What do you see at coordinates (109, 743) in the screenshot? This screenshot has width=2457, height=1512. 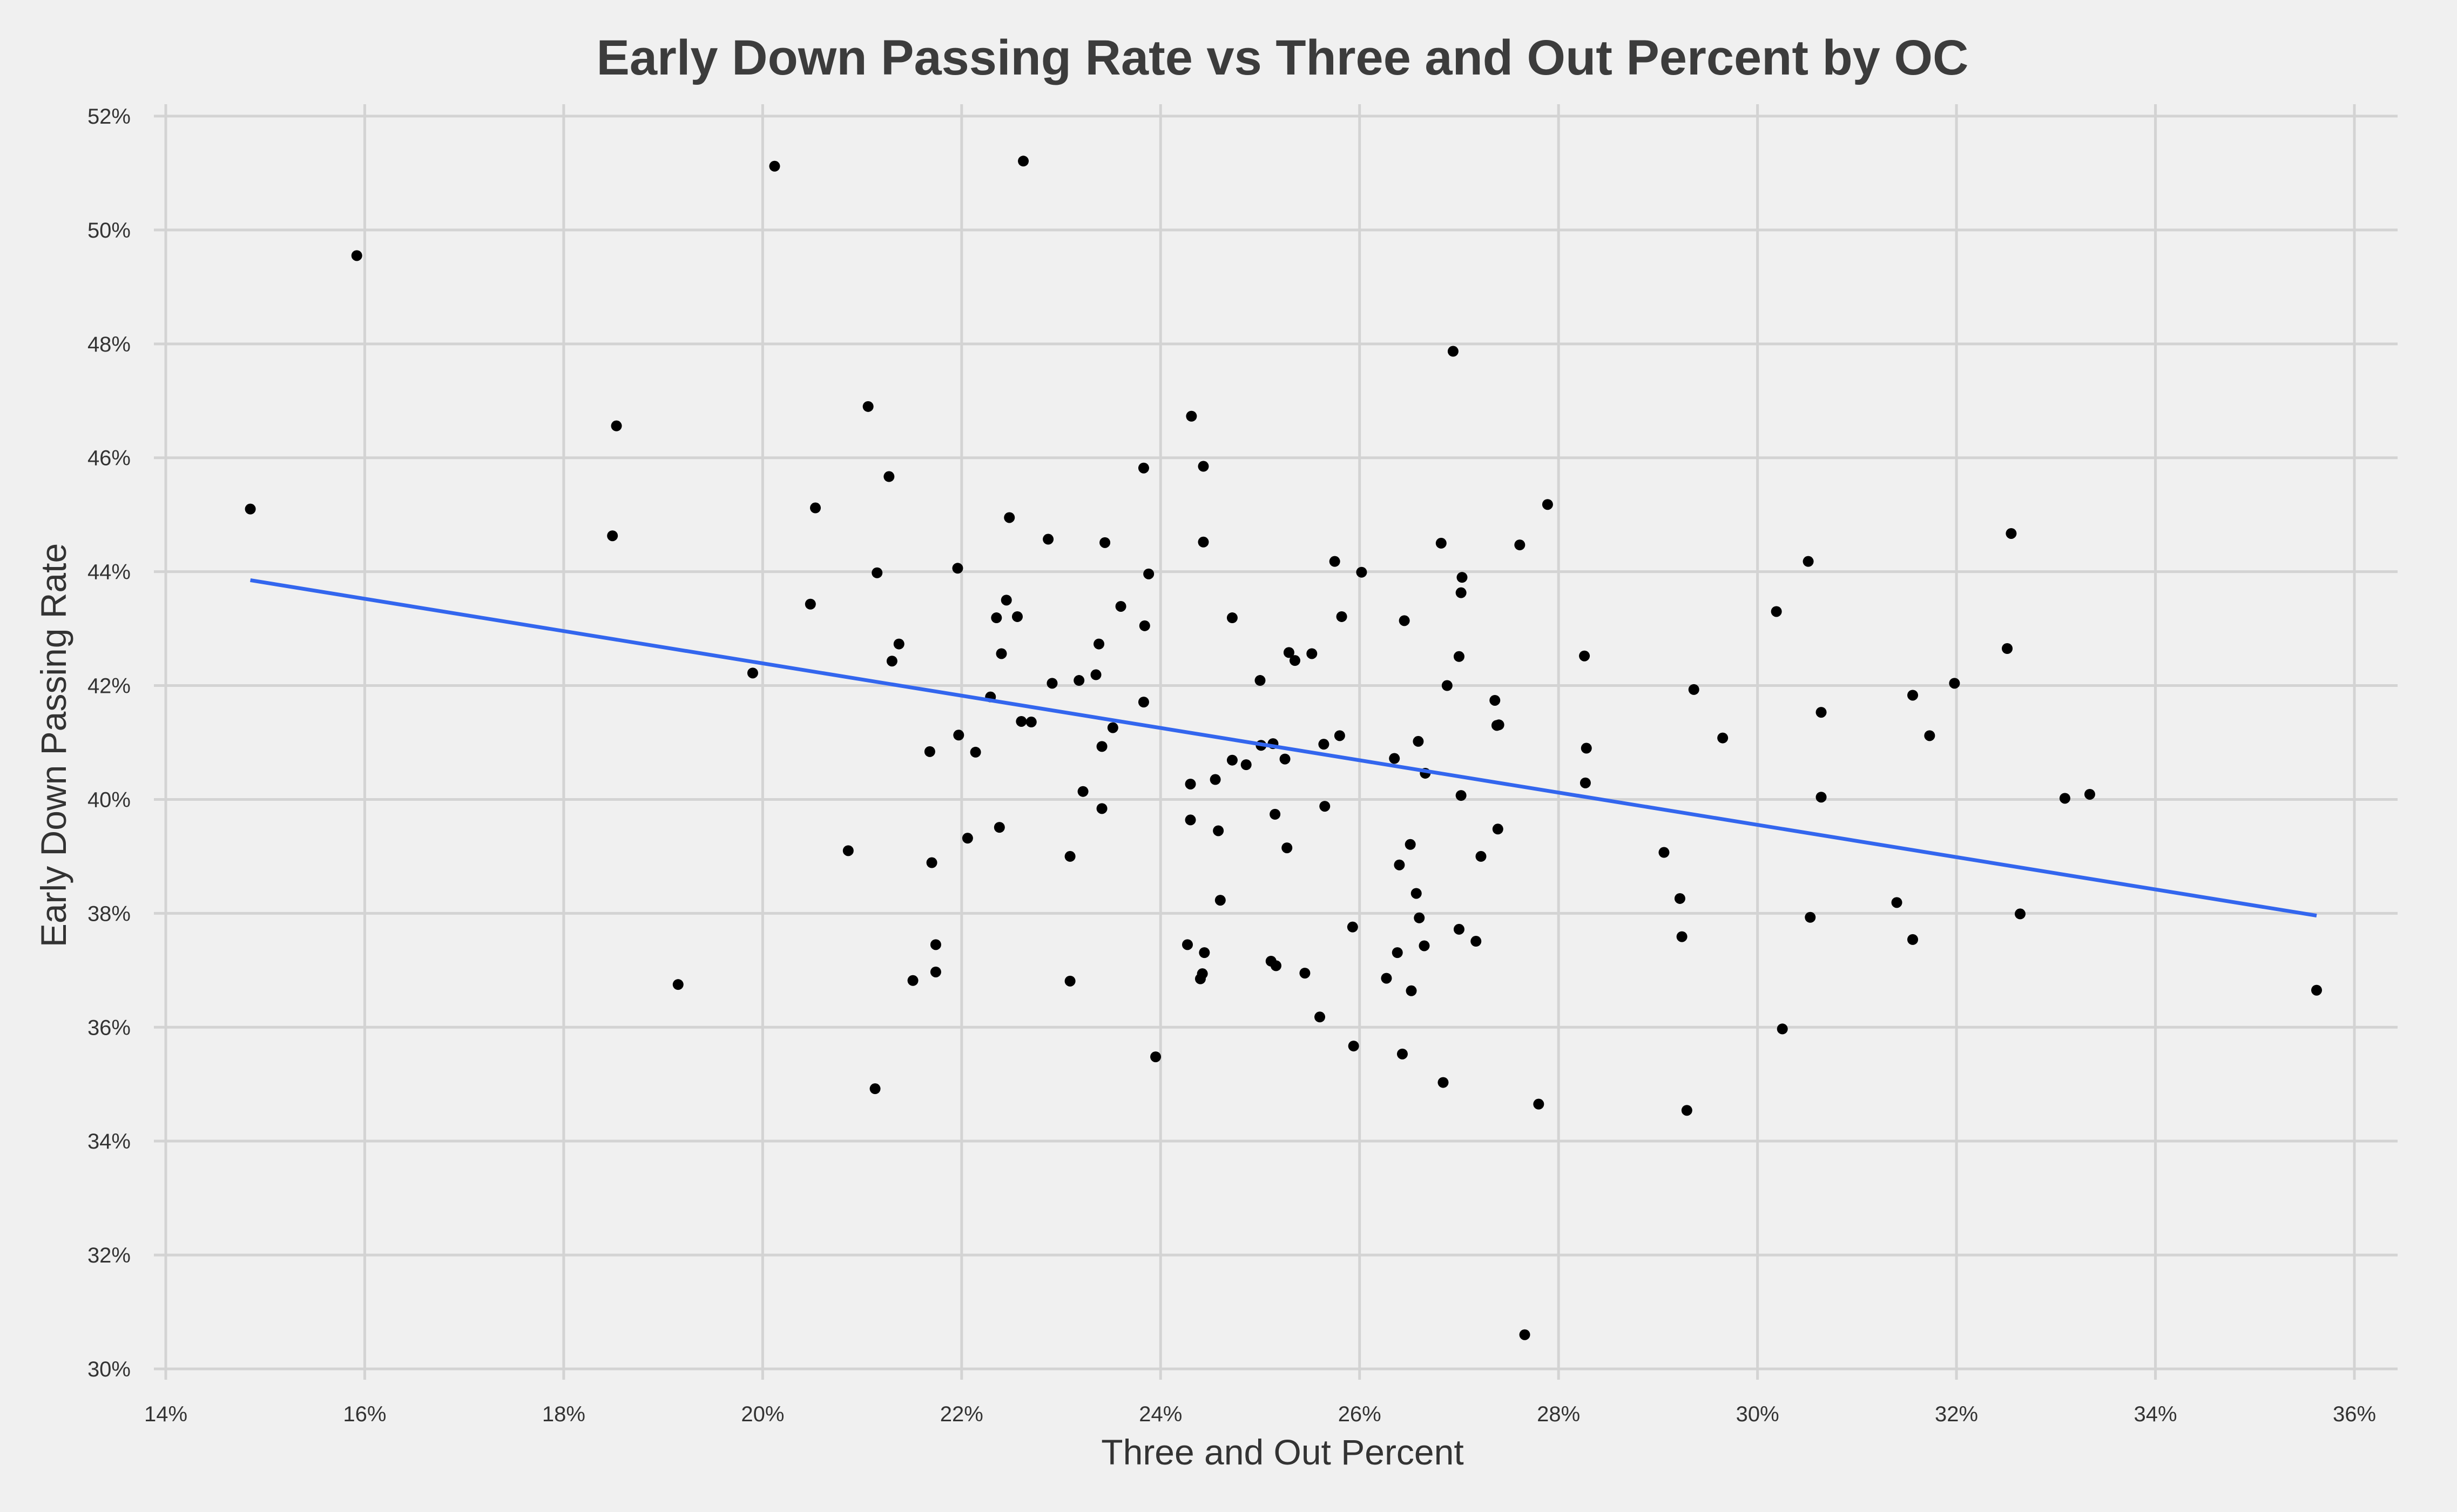 I see `y-axis-tick-labels: 30% 32% 34% 36% 38% 40% 42% 44% 46% 48% 50% 52%` at bounding box center [109, 743].